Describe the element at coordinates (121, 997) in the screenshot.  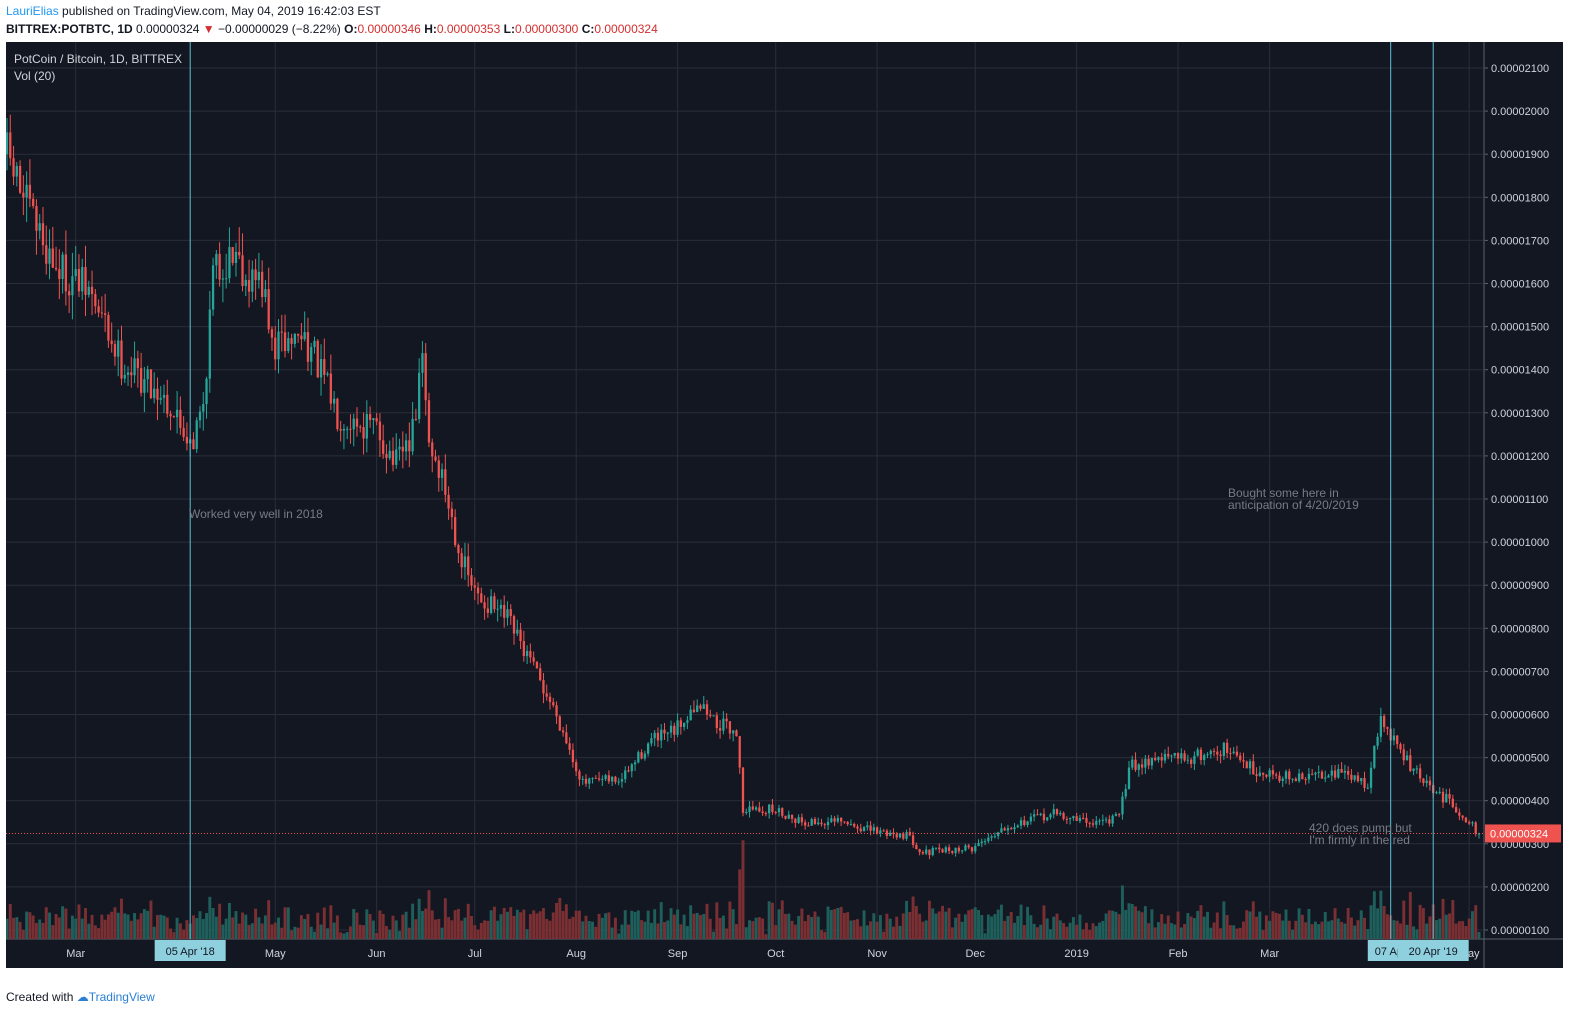
I see `tradingview-brand: TradingView` at that location.